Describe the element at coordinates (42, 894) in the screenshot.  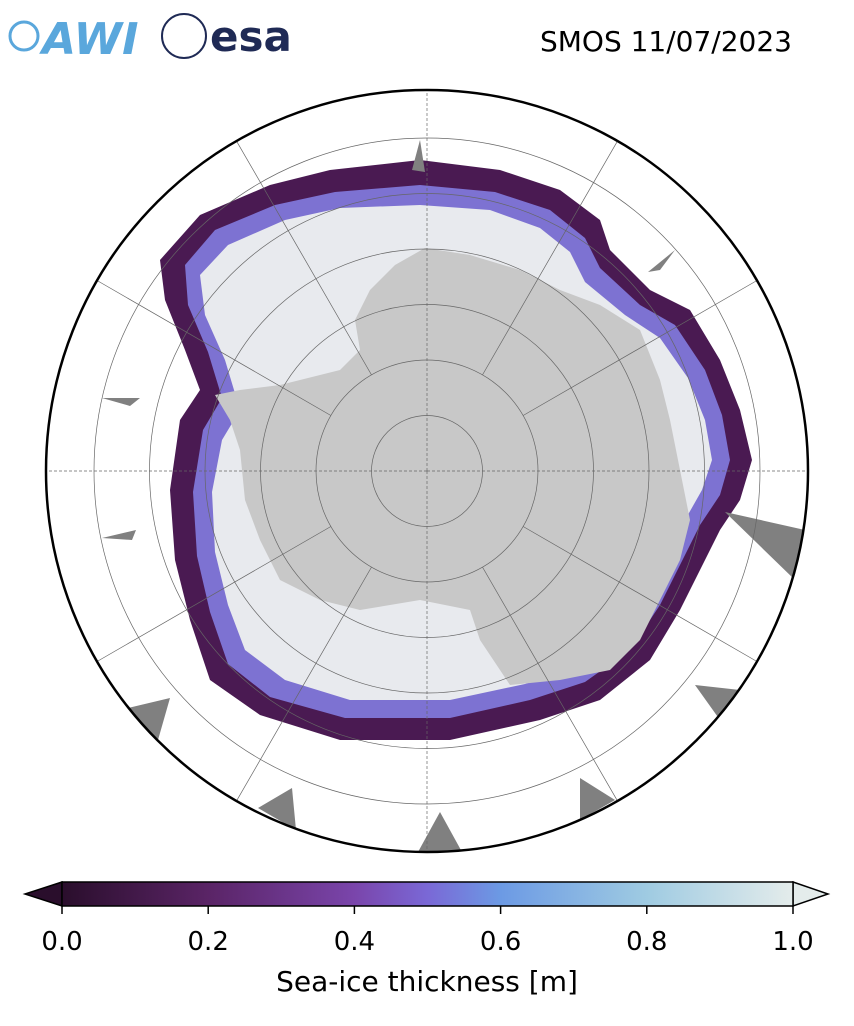
I see `colorbar-extend-low` at that location.